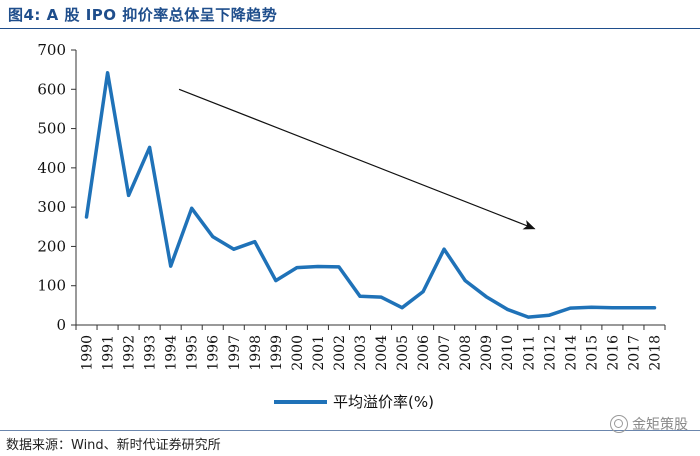  Describe the element at coordinates (51, 129) in the screenshot. I see `y-tick-label: 500` at that location.